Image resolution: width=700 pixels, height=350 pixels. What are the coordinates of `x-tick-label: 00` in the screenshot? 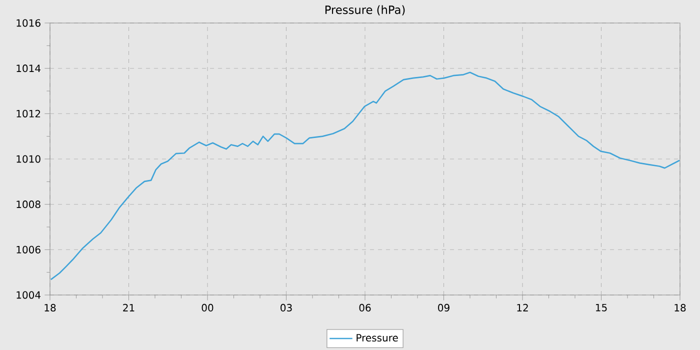 It's located at (208, 308).